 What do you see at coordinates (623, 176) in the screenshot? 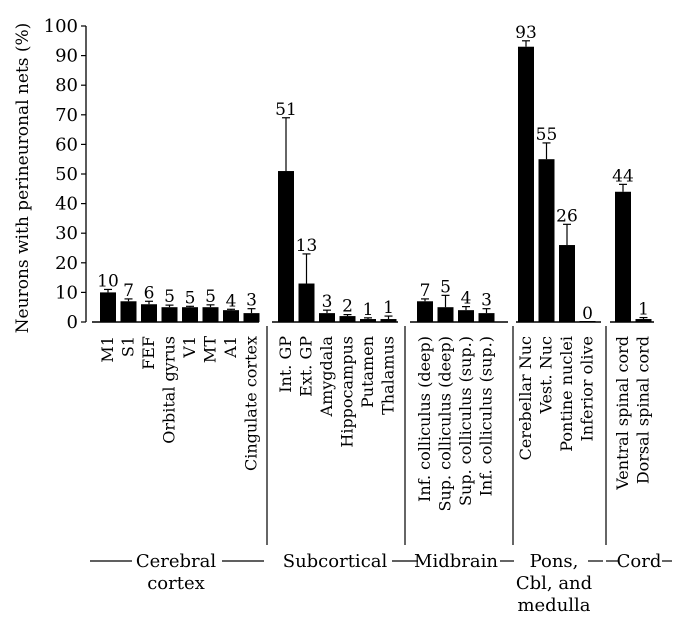
I see `data-label: 44` at bounding box center [623, 176].